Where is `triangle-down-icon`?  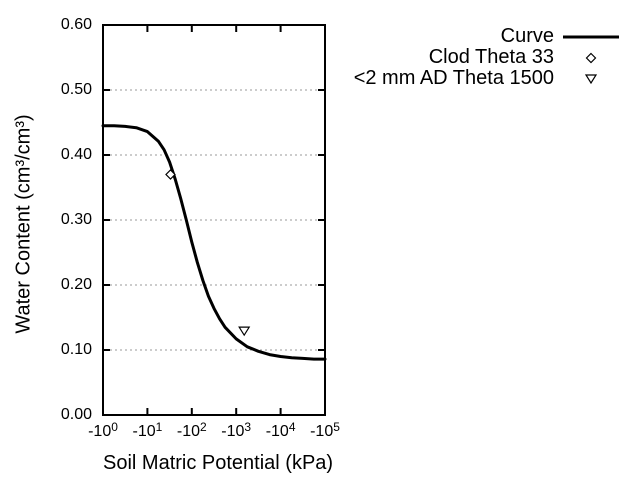
triangle-down-icon is located at coordinates (591, 78).